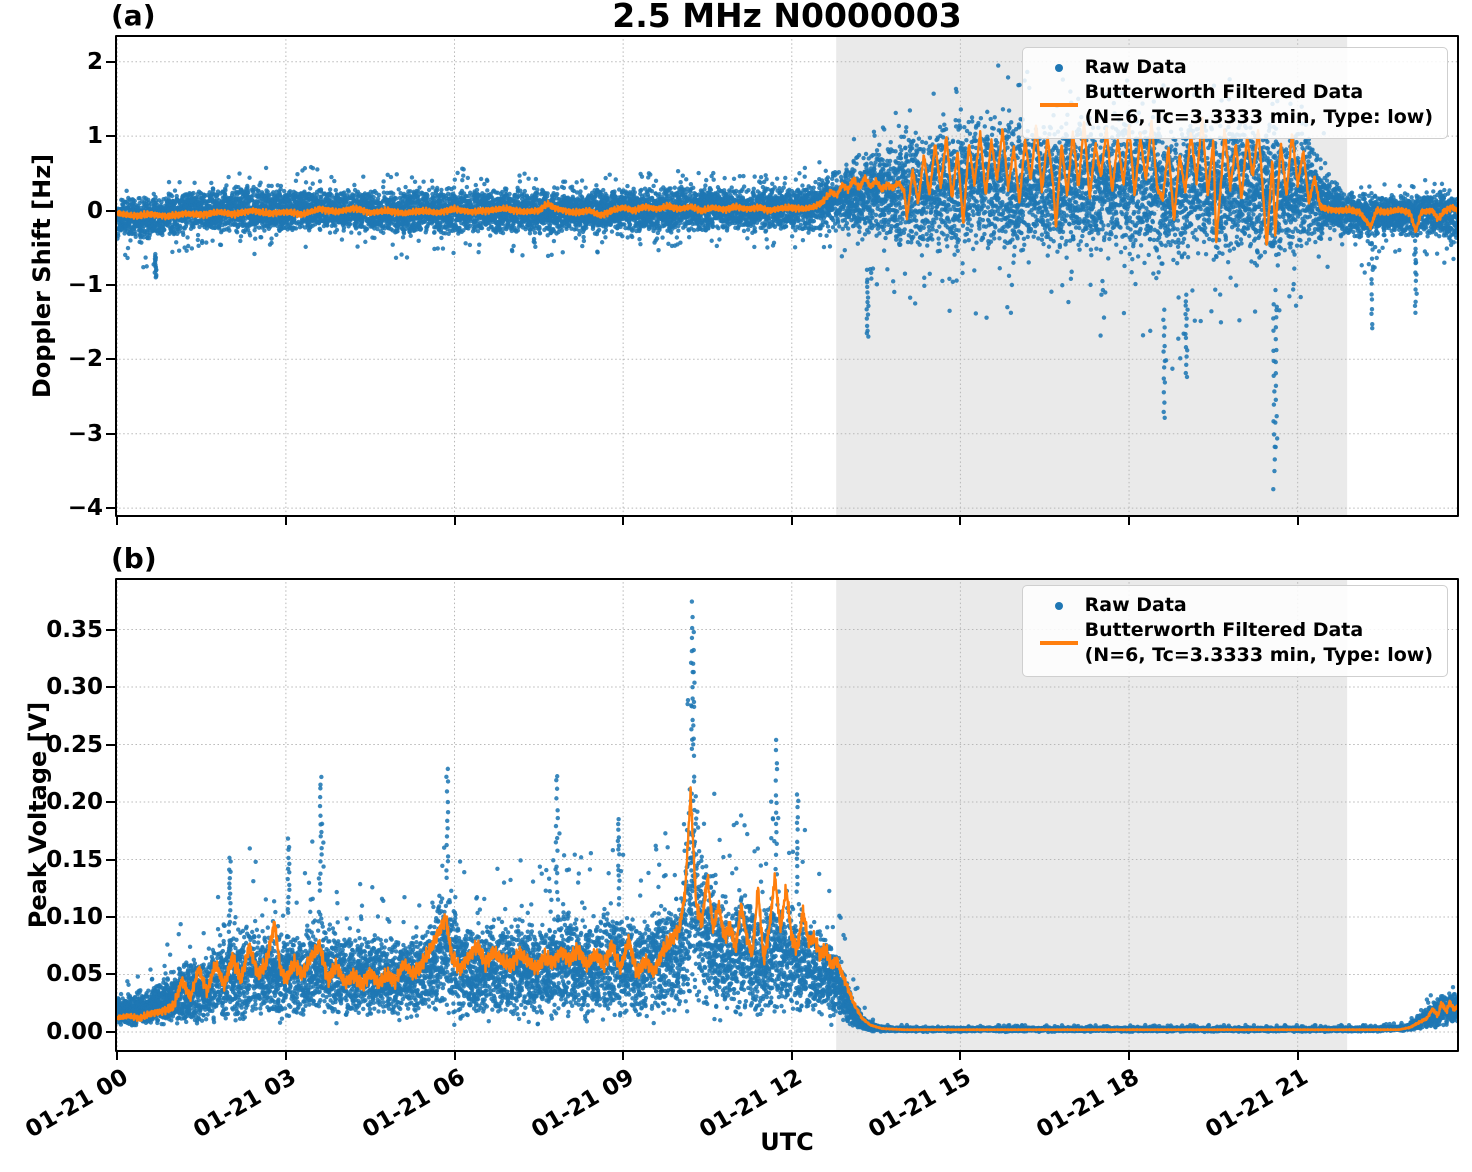 Image resolution: width=1472 pixels, height=1172 pixels. Describe the element at coordinates (74, 974) in the screenshot. I see `y-tick-label: 0.05` at that location.